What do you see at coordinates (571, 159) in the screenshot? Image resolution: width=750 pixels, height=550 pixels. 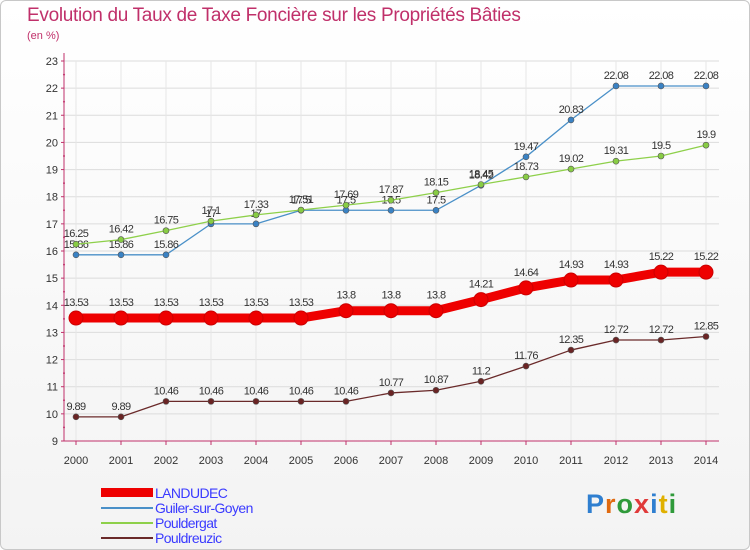 I see `data-label-pouldergat: 19.02` at bounding box center [571, 159].